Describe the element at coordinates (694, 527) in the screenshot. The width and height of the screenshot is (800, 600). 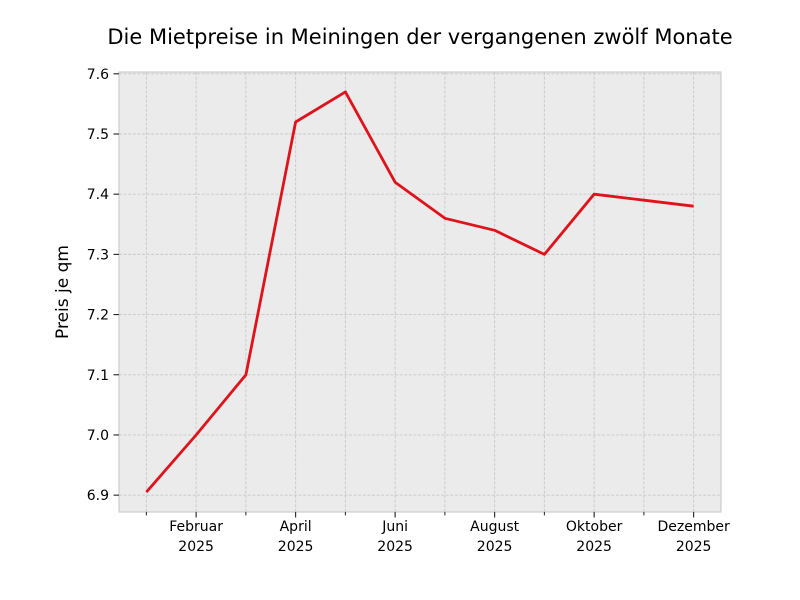
I see `x-tick-label-month: Dezember` at that location.